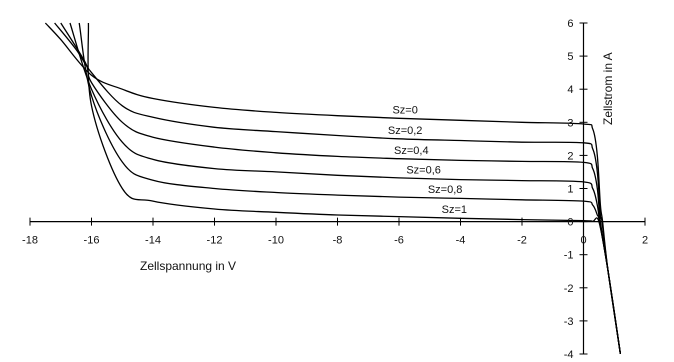  I want to click on y-axis-label: Zellstrom in A, so click(608, 88).